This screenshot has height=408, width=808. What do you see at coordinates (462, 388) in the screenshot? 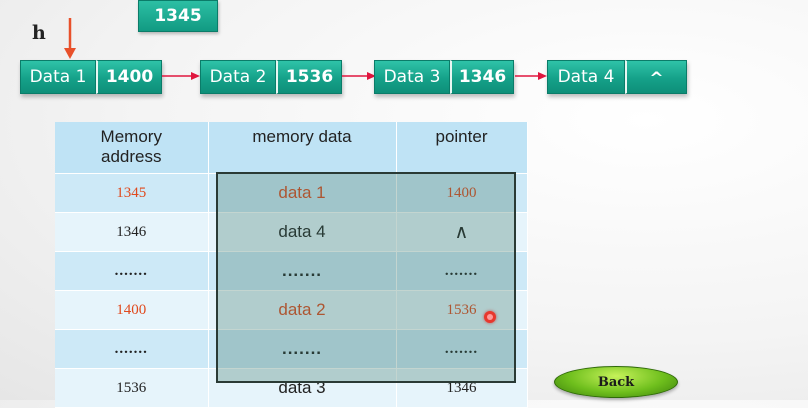
I see `pointer-cell: 1346` at bounding box center [462, 388].